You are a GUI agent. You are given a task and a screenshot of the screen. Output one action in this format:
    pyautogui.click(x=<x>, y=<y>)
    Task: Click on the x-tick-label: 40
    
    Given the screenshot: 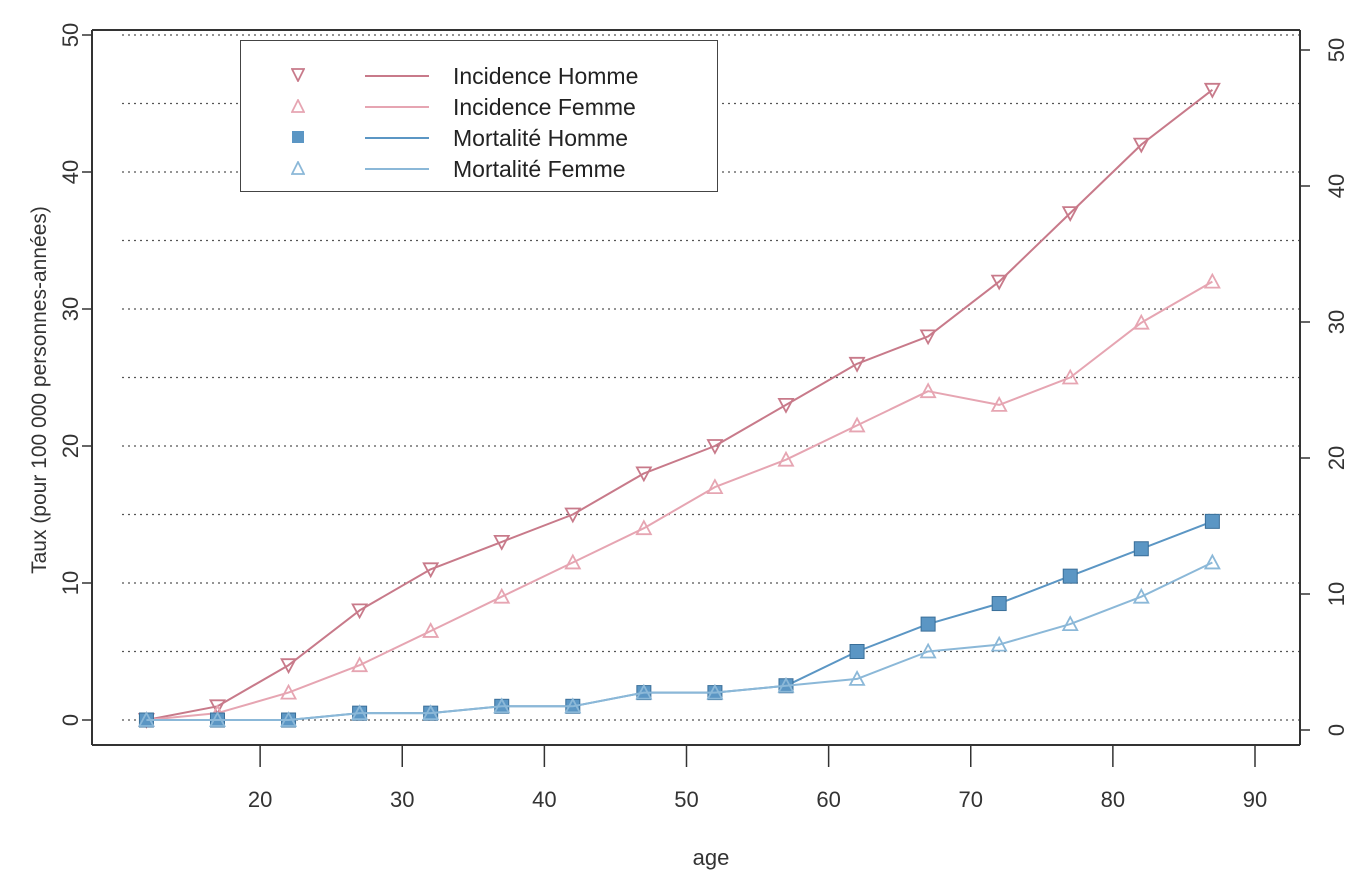 What is the action you would take?
    pyautogui.click(x=544, y=799)
    